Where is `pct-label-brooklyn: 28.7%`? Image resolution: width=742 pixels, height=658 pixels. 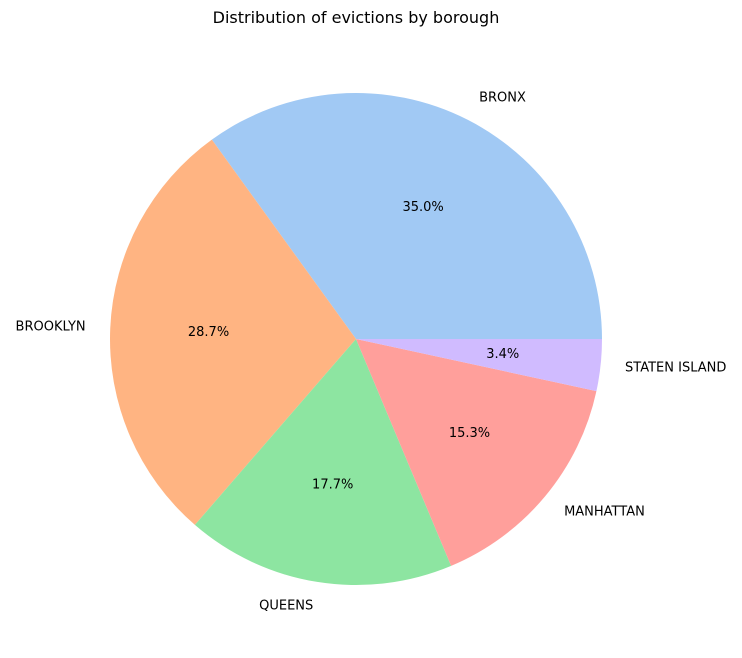 pct-label-brooklyn: 28.7% is located at coordinates (208, 332).